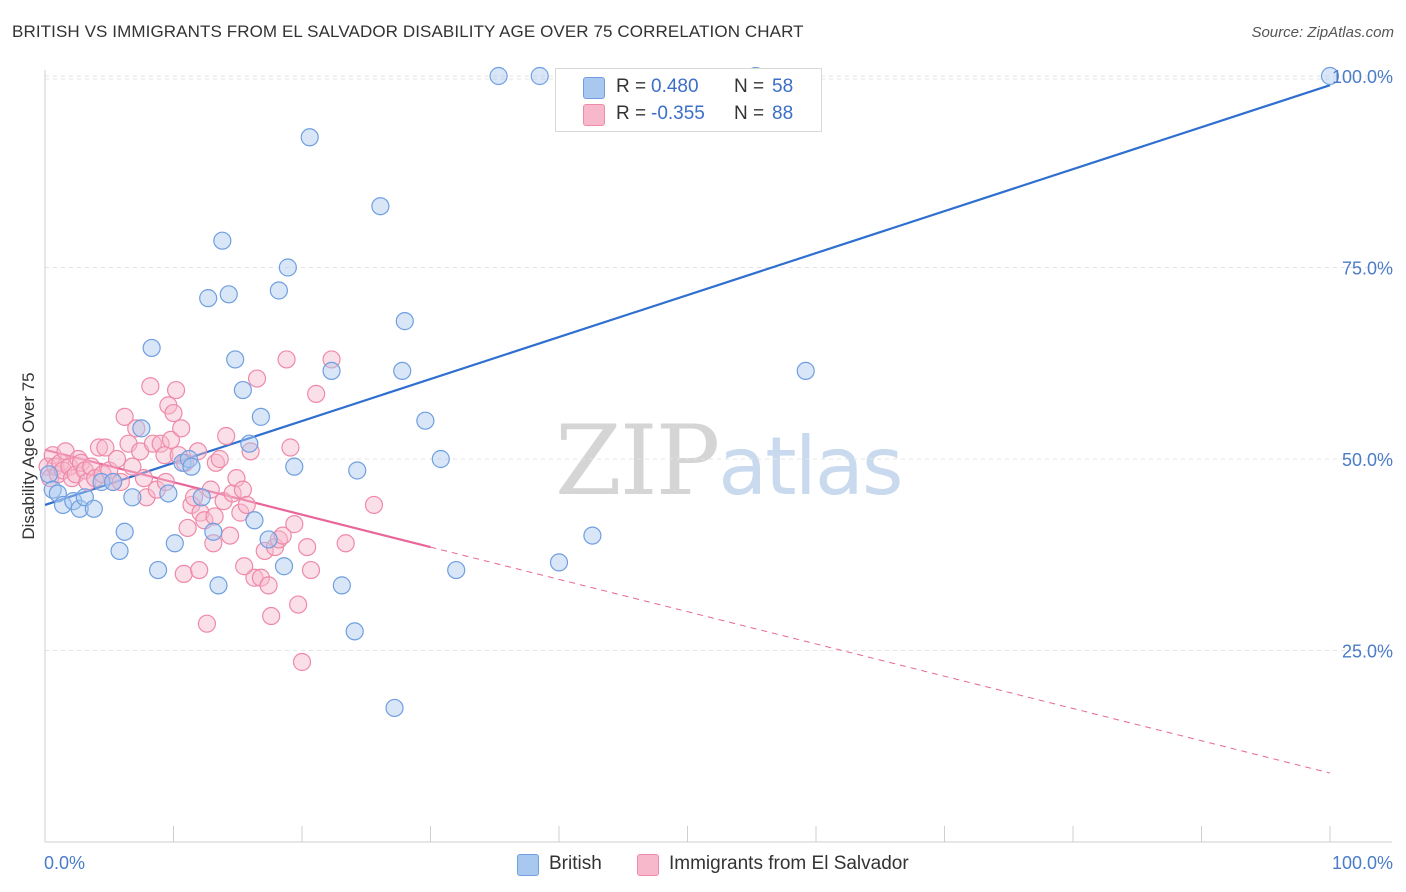  I want to click on british-swatch, so click(528, 865).